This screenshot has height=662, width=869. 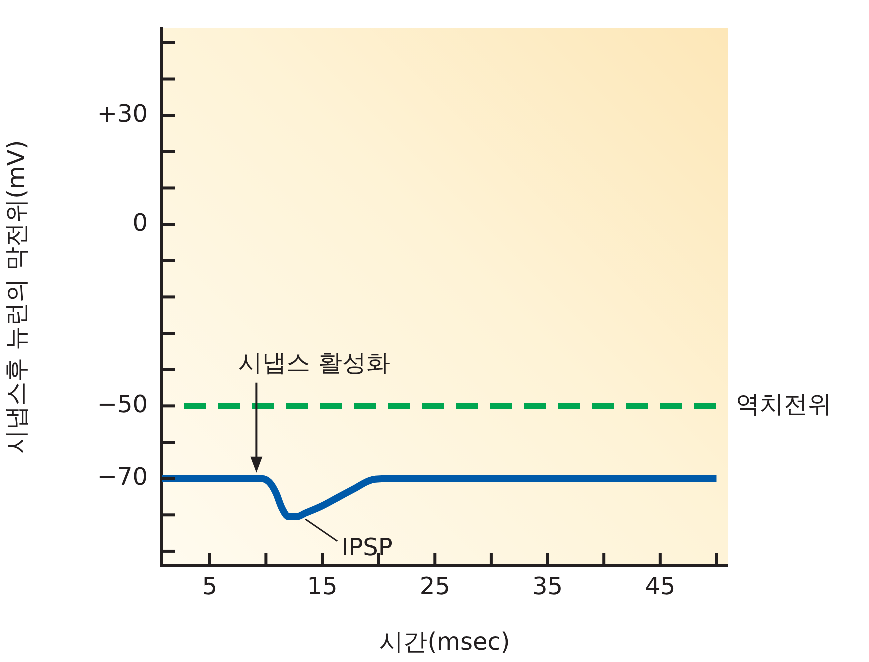 What do you see at coordinates (784, 404) in the screenshot?
I see `ref-line-label: 역치전위` at bounding box center [784, 404].